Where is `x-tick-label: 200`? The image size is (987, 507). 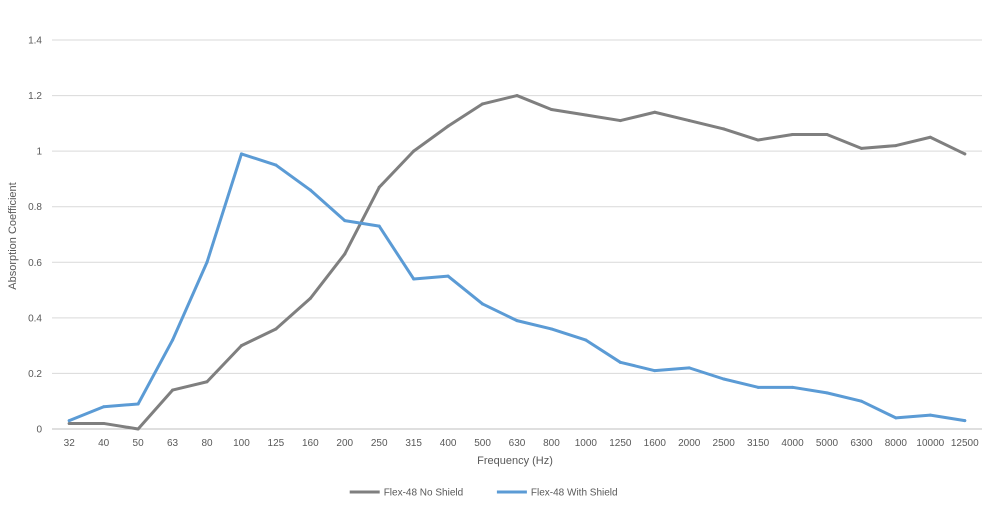 x-tick-label: 200 is located at coordinates (344, 443).